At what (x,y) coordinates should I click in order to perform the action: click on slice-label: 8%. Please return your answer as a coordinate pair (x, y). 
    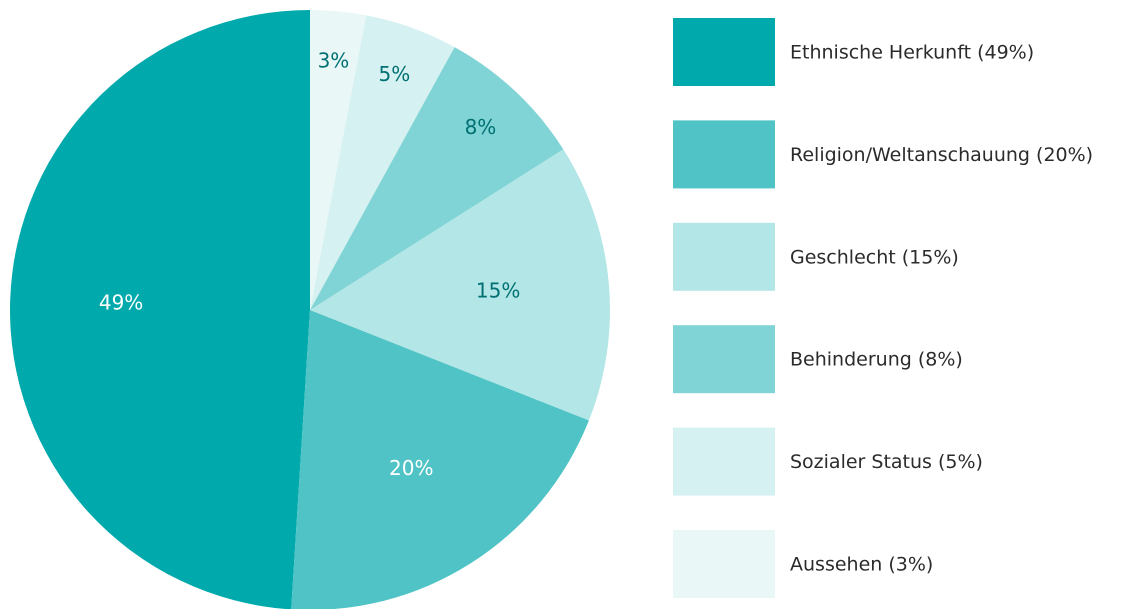
    Looking at the image, I should click on (481, 127).